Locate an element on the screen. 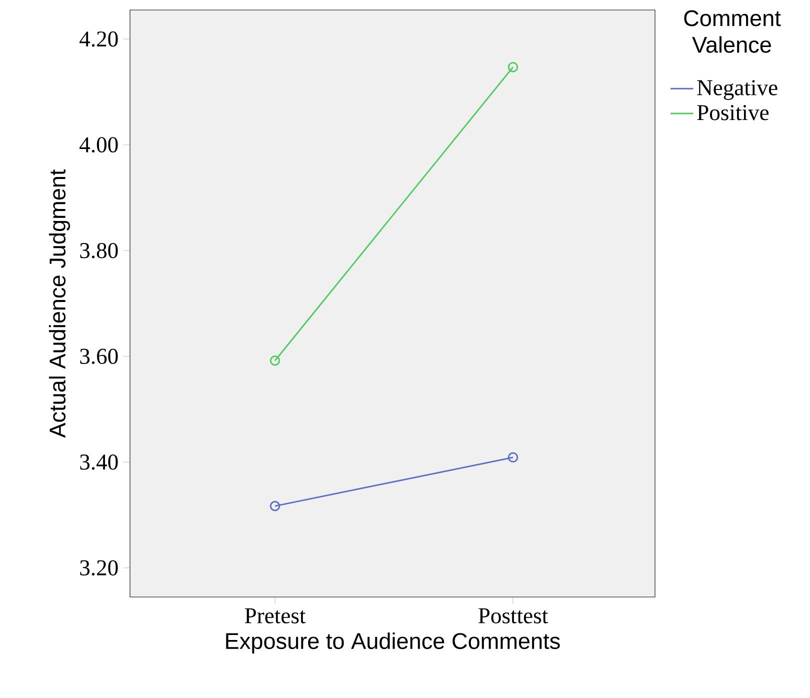 The width and height of the screenshot is (810, 698). y-tick-label: 3.60 is located at coordinates (99, 356).